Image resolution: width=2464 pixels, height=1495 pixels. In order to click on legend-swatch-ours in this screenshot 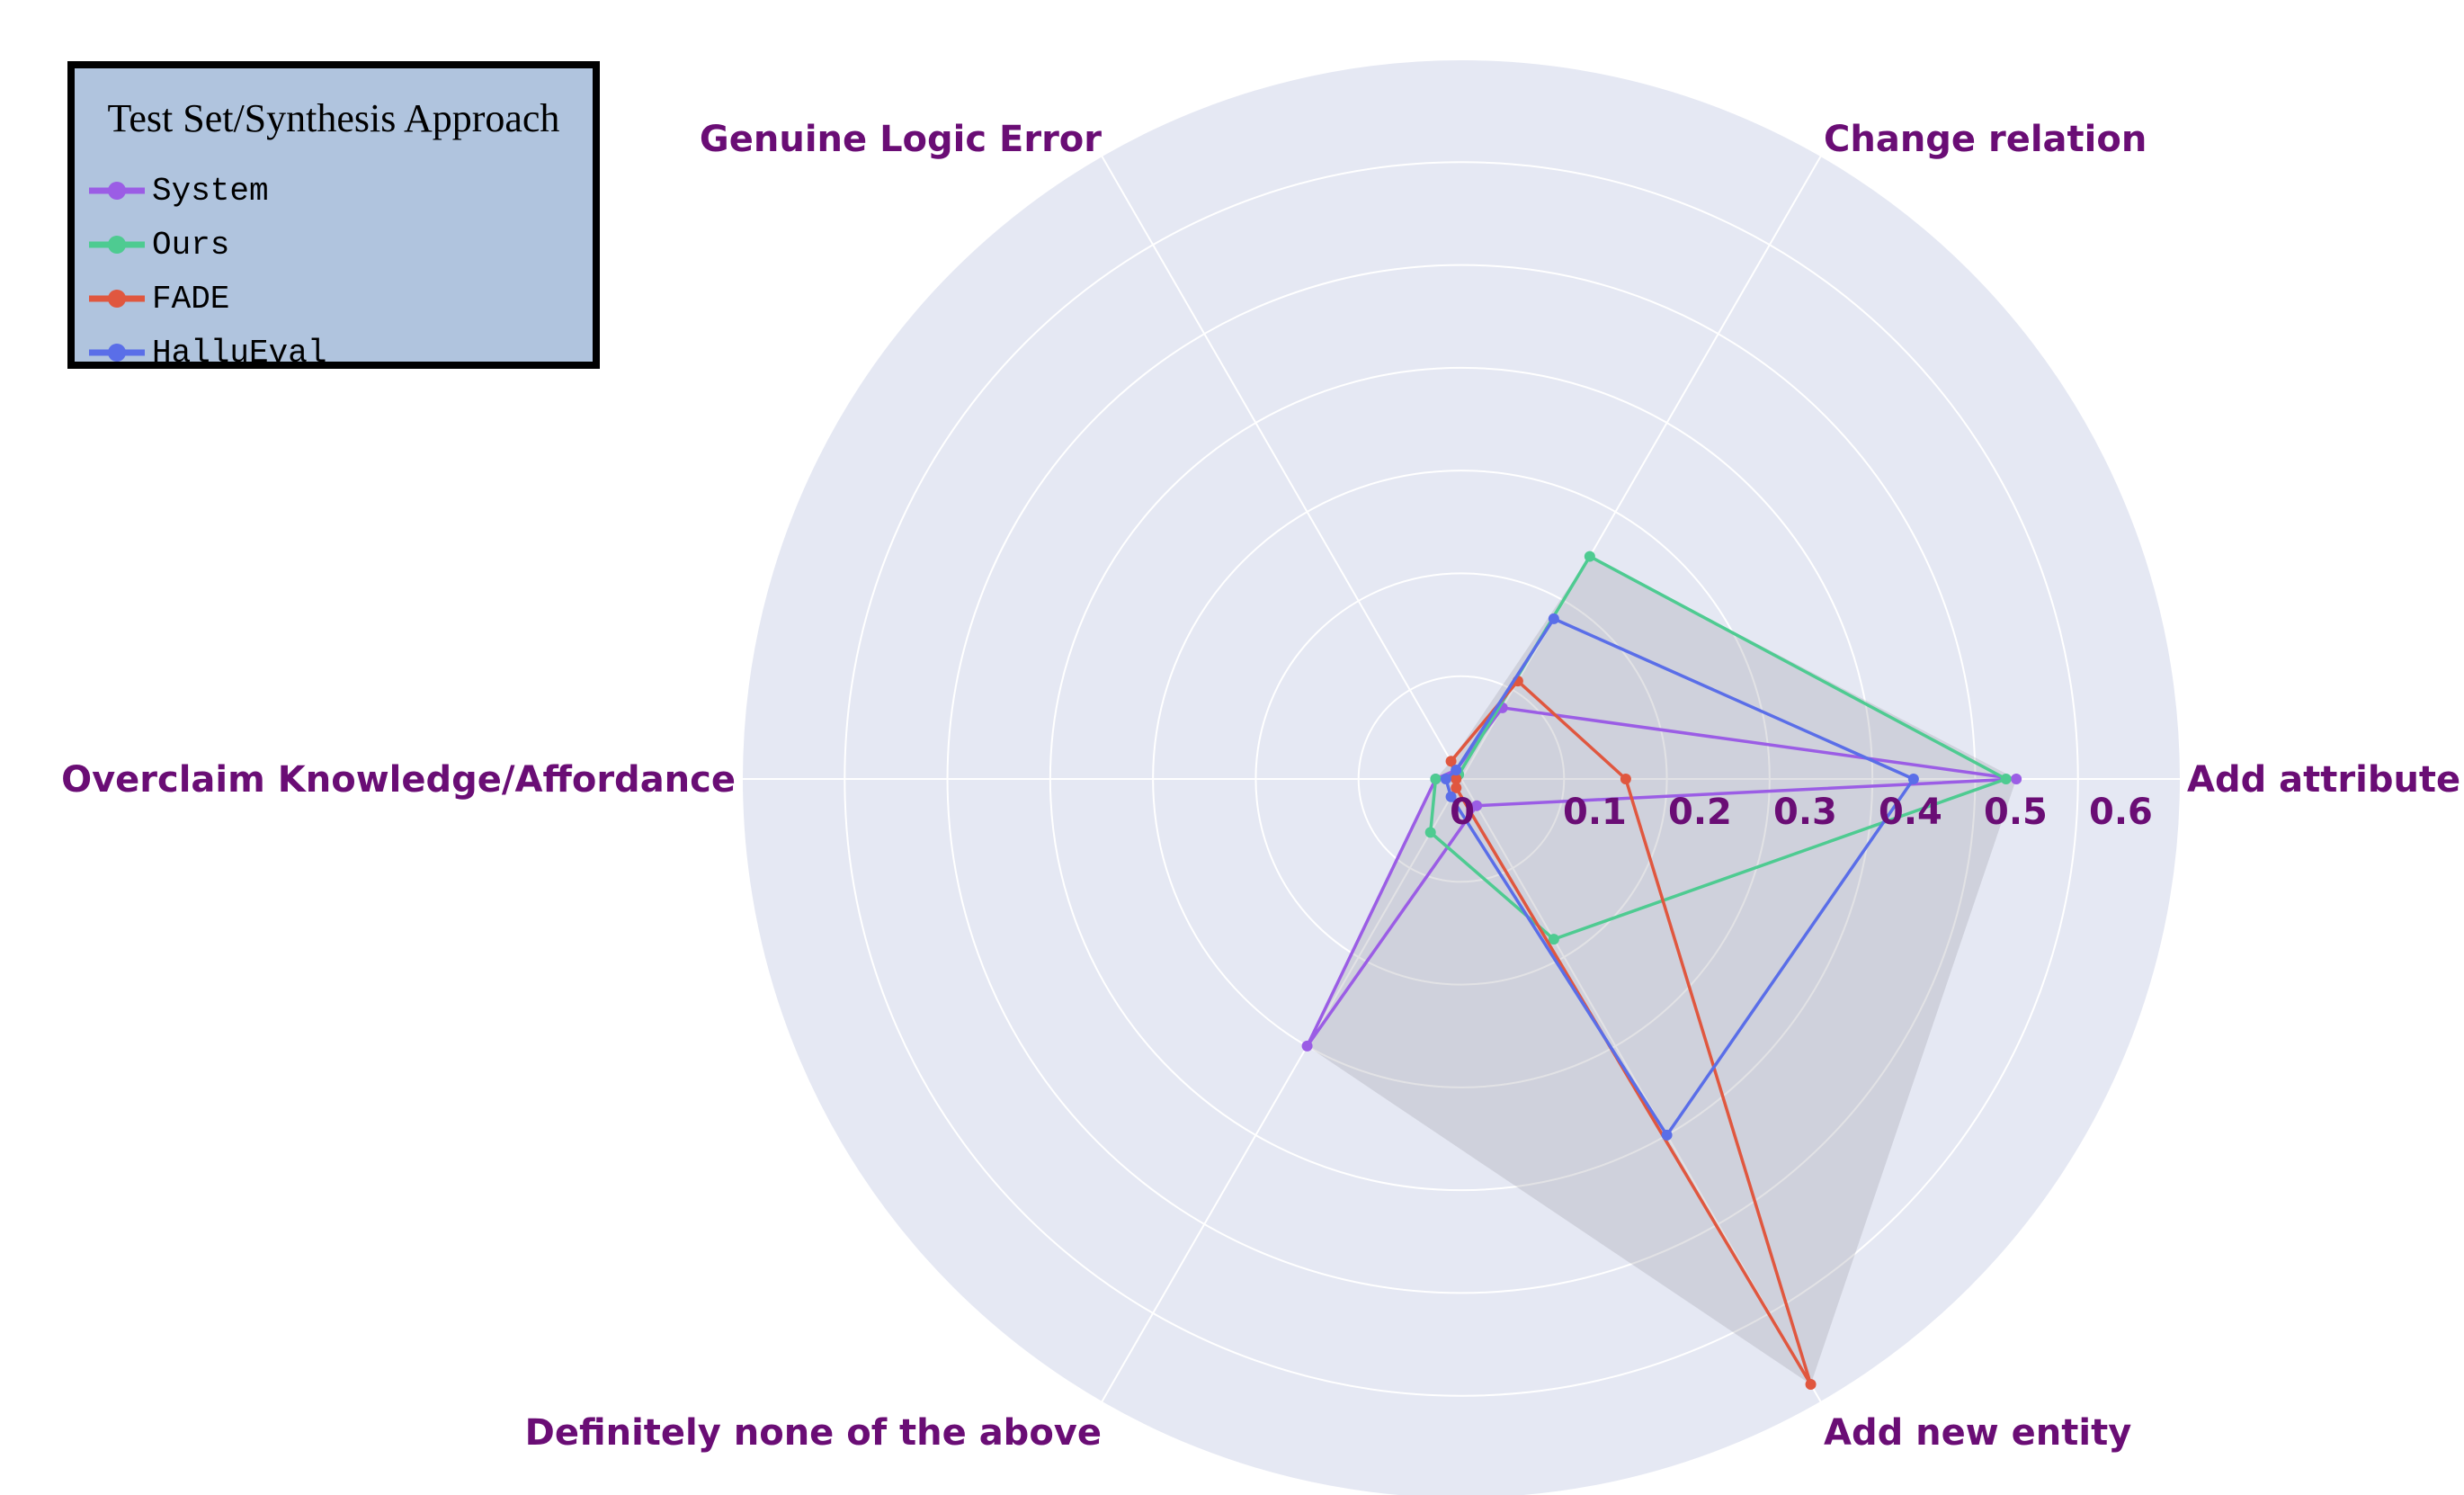, I will do `click(117, 245)`.